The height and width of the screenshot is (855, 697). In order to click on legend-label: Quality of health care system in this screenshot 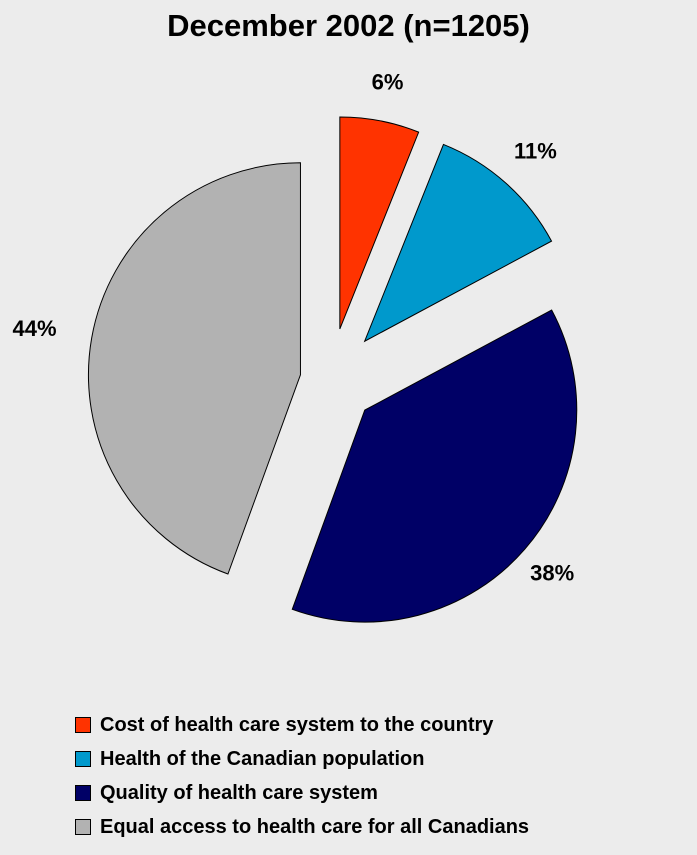, I will do `click(239, 792)`.